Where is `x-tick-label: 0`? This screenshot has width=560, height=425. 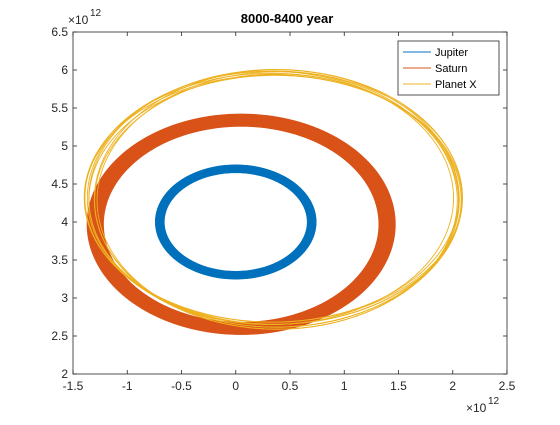
x-tick-label: 0 is located at coordinates (235, 386).